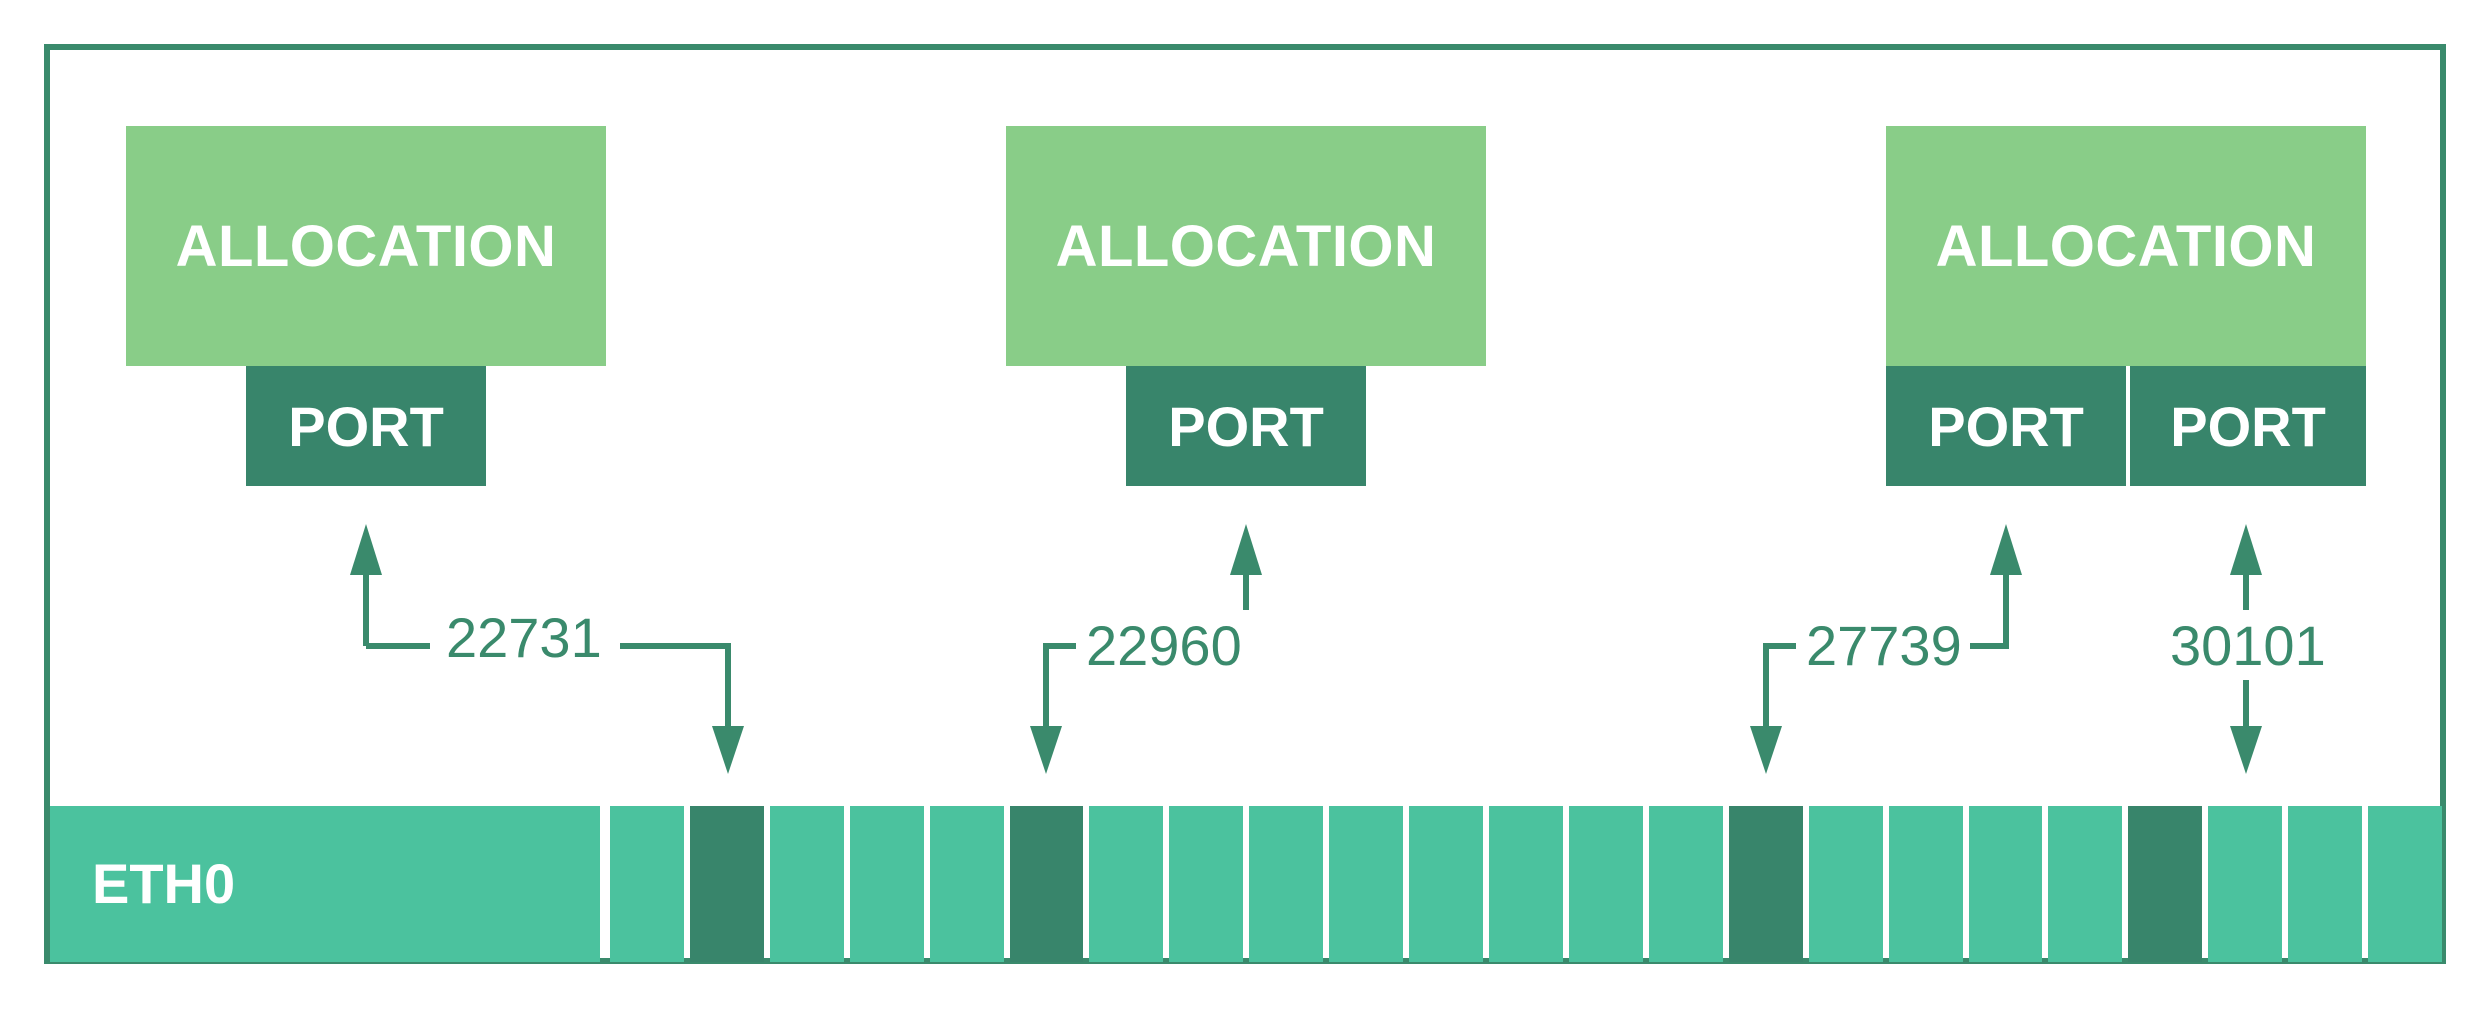 The image size is (2492, 1012). What do you see at coordinates (2006, 549) in the screenshot?
I see `arrowhead-27739-up` at bounding box center [2006, 549].